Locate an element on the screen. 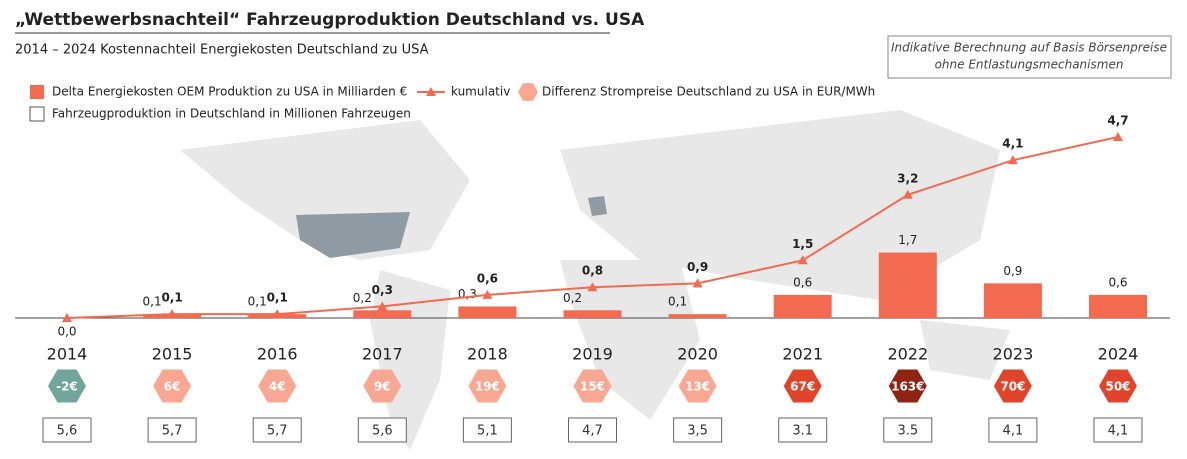 The image size is (1187, 459). note-box is located at coordinates (1029, 57).